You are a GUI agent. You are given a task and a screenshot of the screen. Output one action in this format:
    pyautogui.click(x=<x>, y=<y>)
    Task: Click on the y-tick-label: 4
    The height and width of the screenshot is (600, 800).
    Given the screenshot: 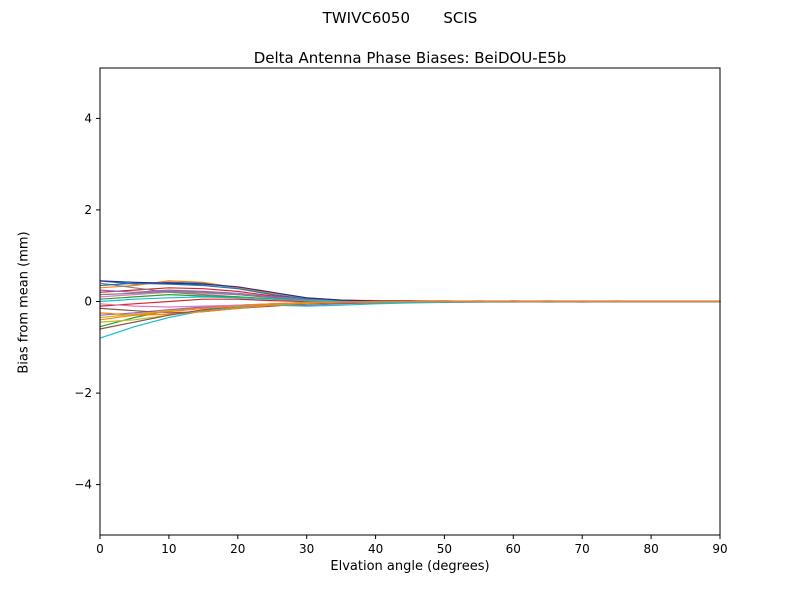 What is the action you would take?
    pyautogui.click(x=88, y=118)
    